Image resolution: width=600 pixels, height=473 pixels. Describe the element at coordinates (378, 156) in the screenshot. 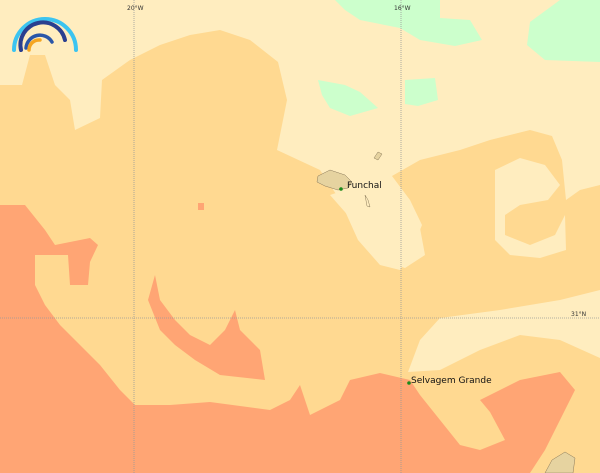

I see `porto-santo-island` at that location.